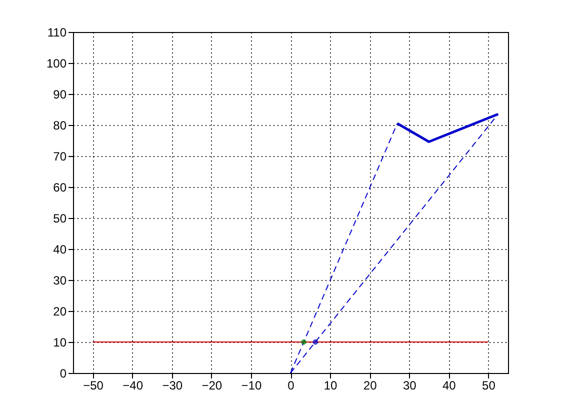 This screenshot has width=561, height=420. Describe the element at coordinates (93, 385) in the screenshot. I see `x-tick-label: −50` at that location.